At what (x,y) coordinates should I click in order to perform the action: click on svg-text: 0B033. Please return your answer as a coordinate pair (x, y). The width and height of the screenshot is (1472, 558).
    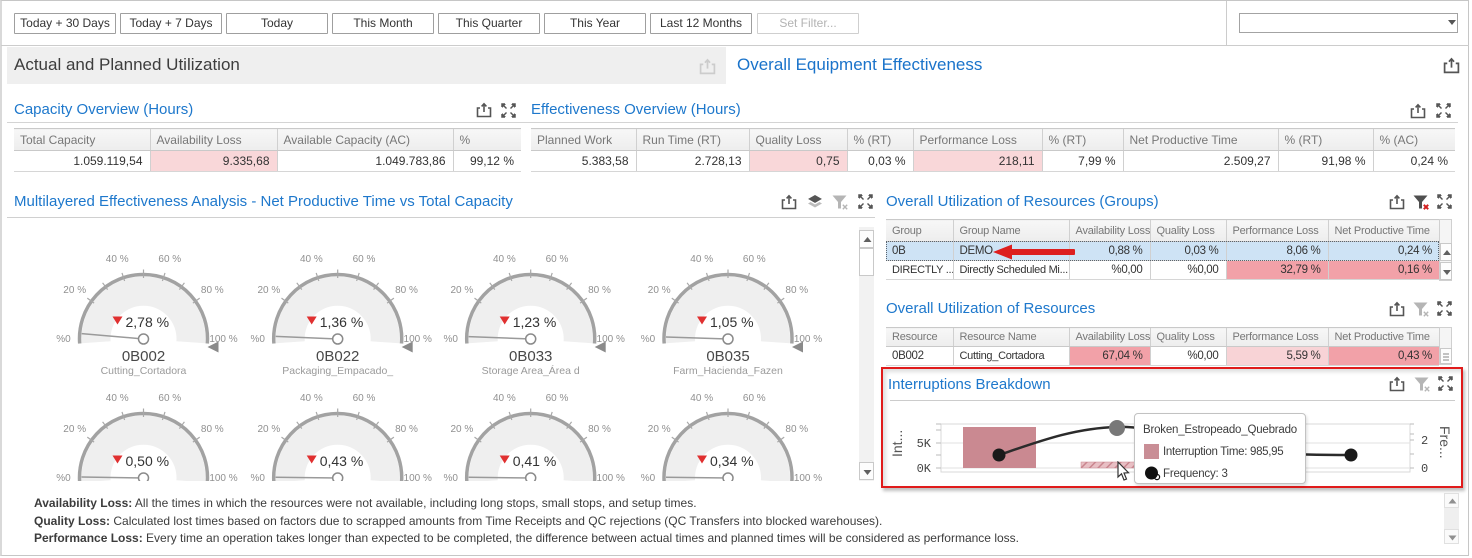
    Looking at the image, I should click on (530, 356).